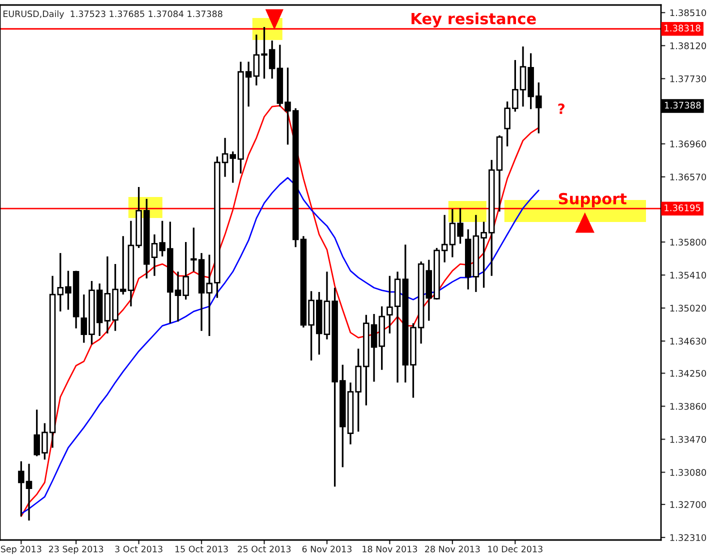 This screenshot has width=715, height=558. What do you see at coordinates (76, 550) in the screenshot?
I see `x-tick-label: 23 Sep 2013` at bounding box center [76, 550].